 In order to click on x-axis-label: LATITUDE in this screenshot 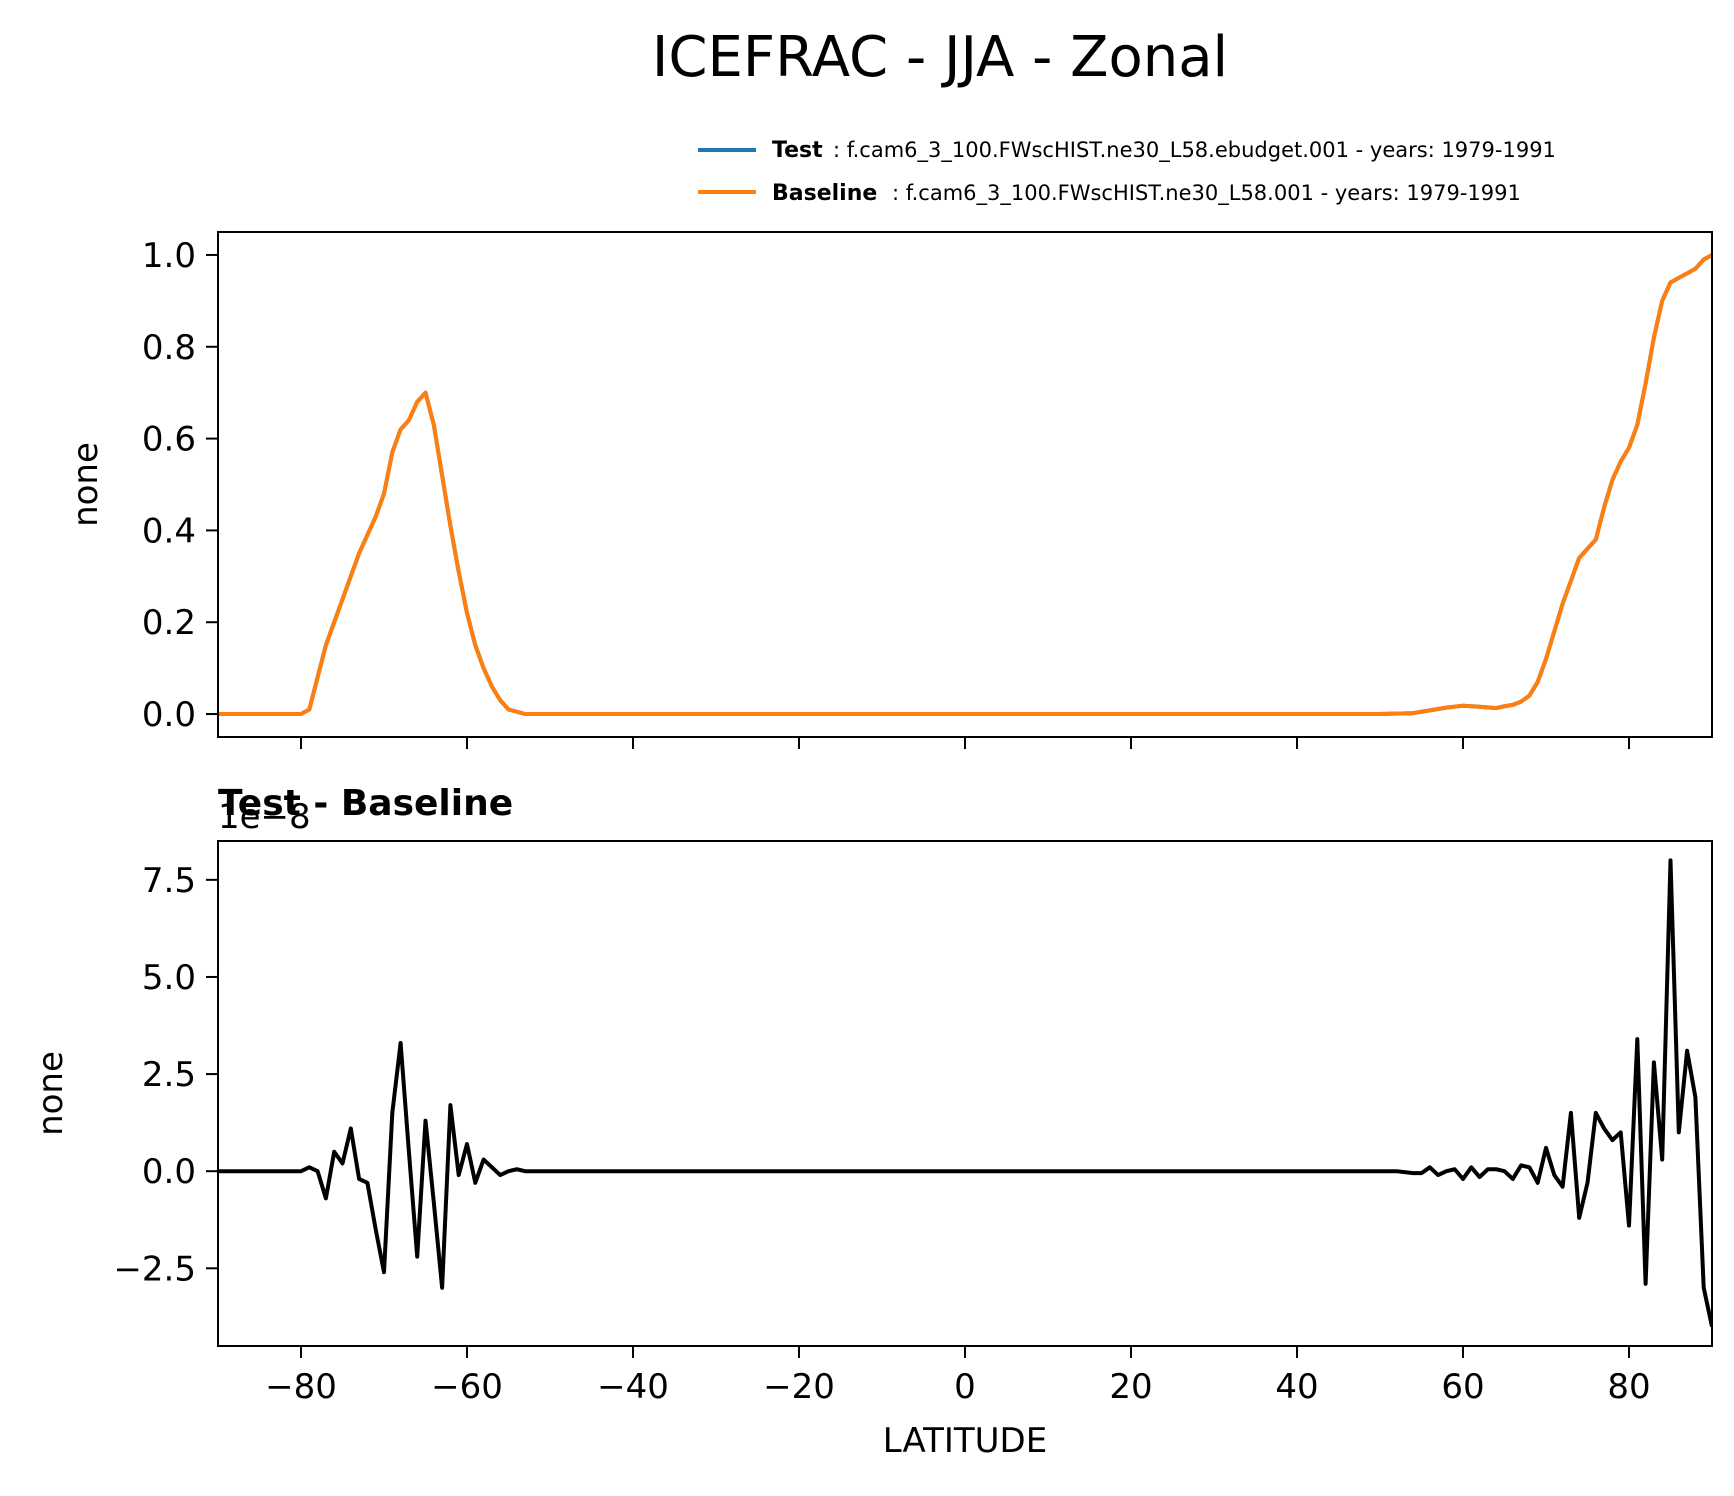, I will do `click(965, 1441)`.